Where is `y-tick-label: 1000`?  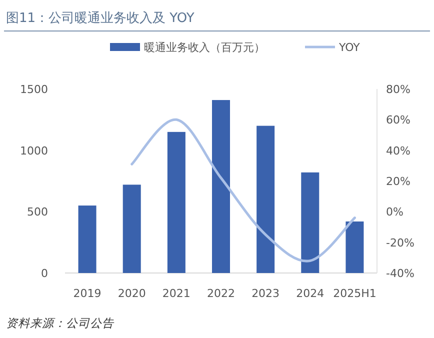 y-tick-label: 1000 is located at coordinates (34, 151).